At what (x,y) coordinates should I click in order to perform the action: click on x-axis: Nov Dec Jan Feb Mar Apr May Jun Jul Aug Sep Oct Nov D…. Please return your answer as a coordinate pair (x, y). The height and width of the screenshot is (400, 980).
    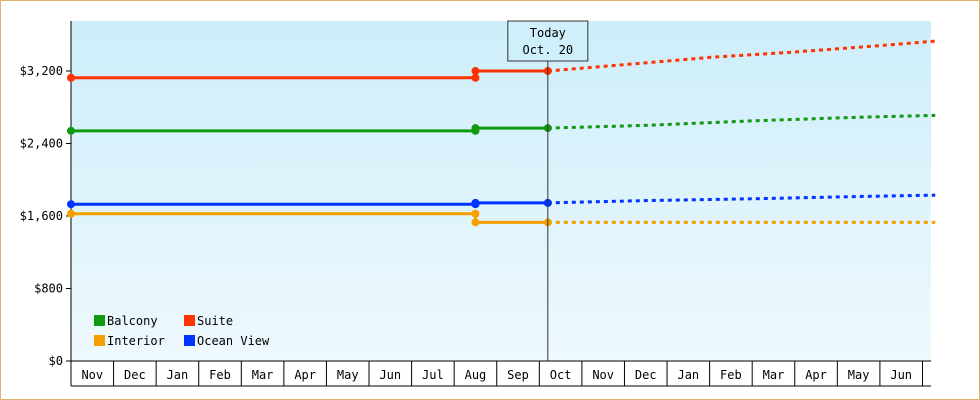
    Looking at the image, I should click on (500, 373).